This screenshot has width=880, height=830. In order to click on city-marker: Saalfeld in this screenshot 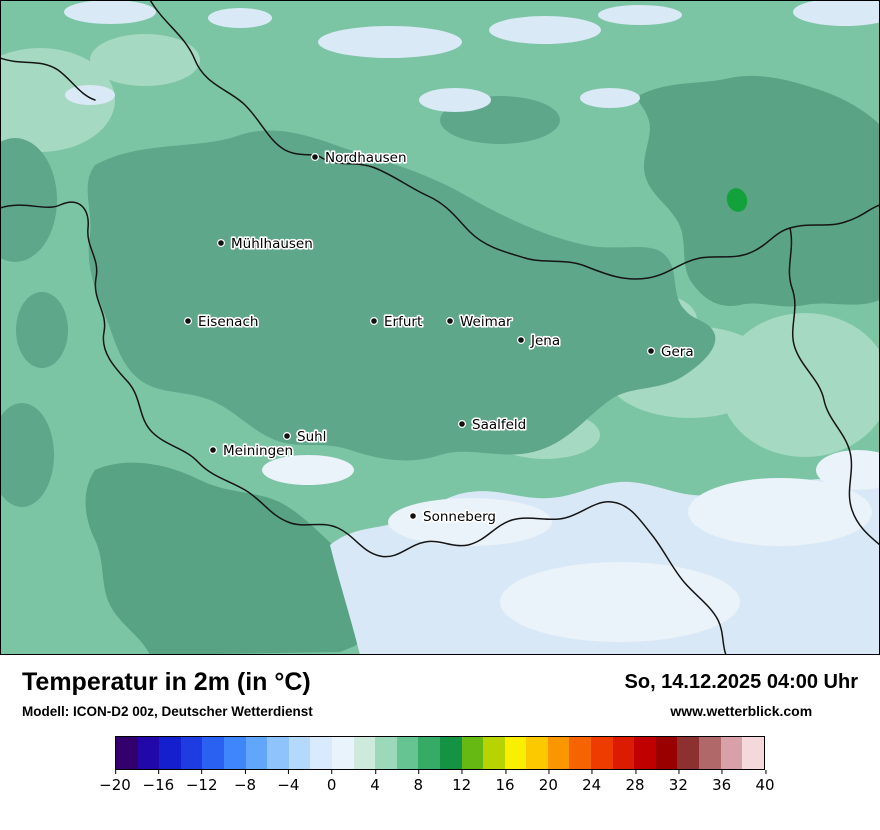, I will do `click(493, 424)`.